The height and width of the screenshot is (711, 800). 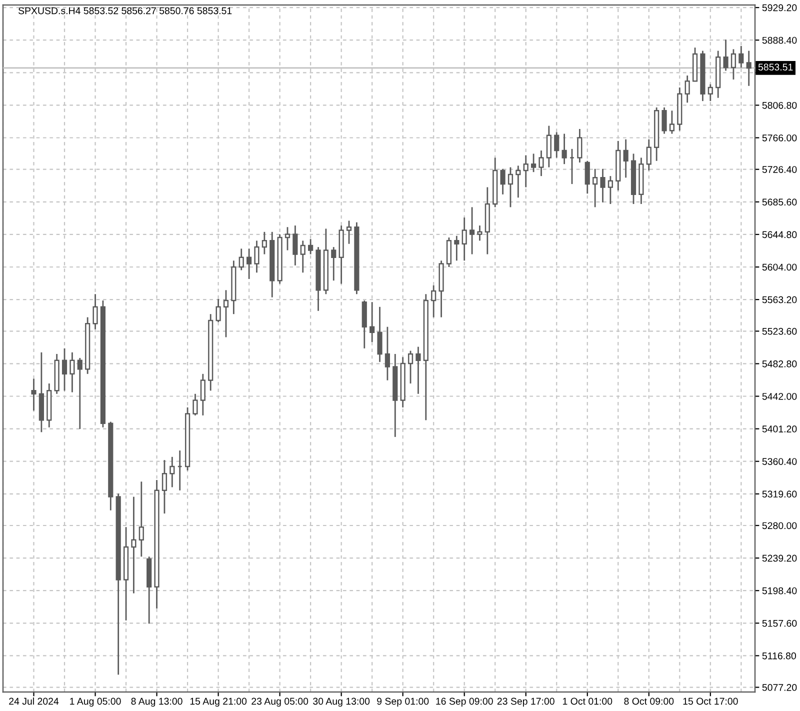 What do you see at coordinates (779, 590) in the screenshot?
I see `y-tick-label: 5198.40` at bounding box center [779, 590].